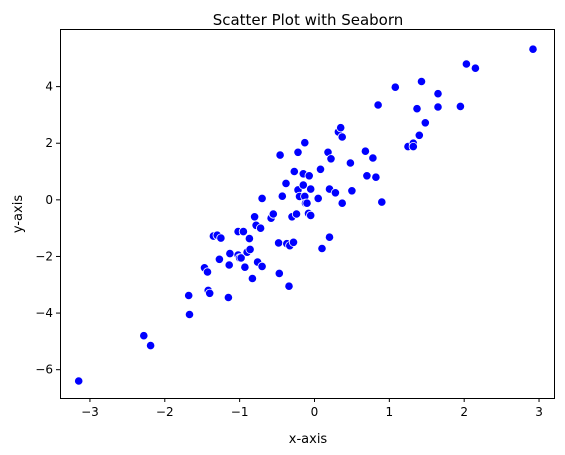 This screenshot has height=455, width=565. Describe the element at coordinates (44, 370) in the screenshot. I see `y-tick-label: −6` at that location.